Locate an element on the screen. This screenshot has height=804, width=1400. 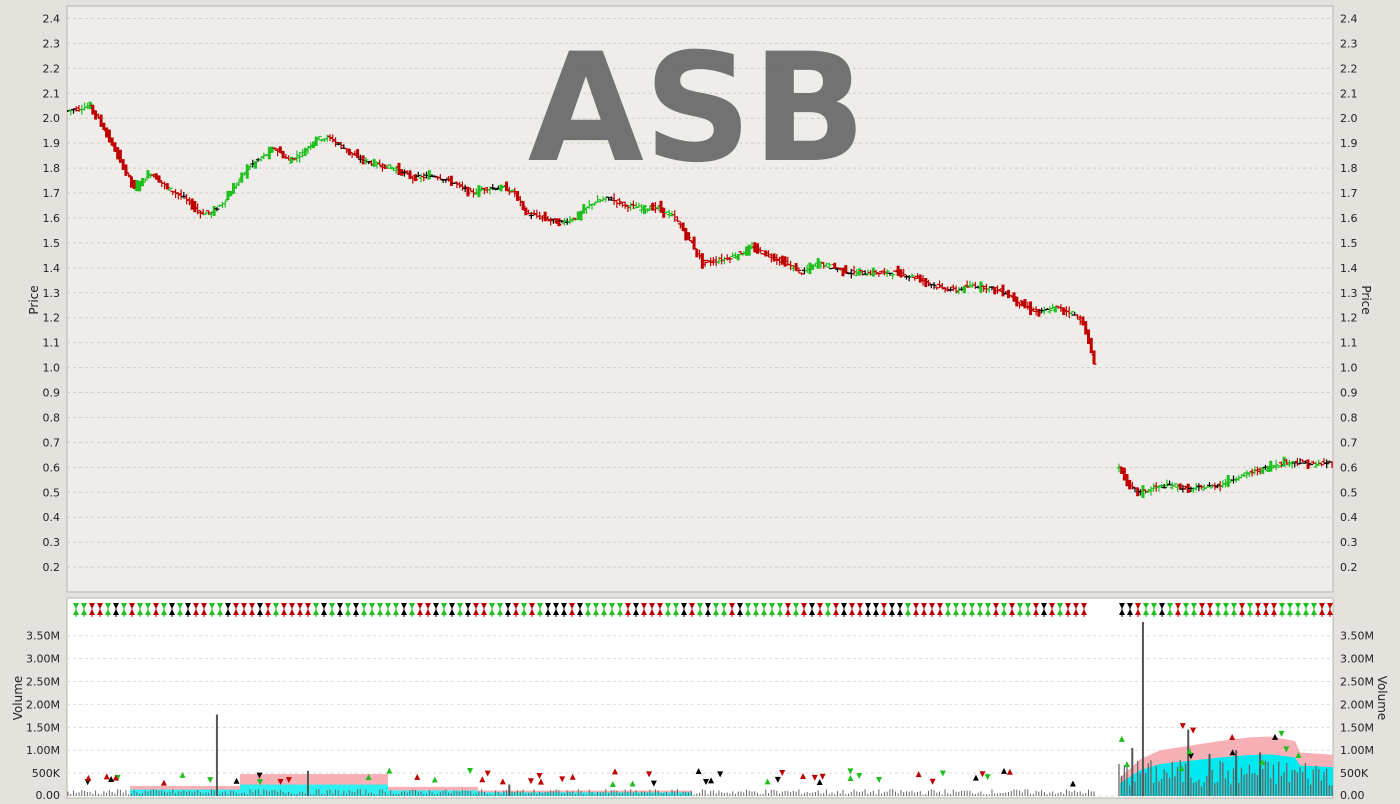
volume-axis-label-left: Volume is located at coordinates (18, 698).